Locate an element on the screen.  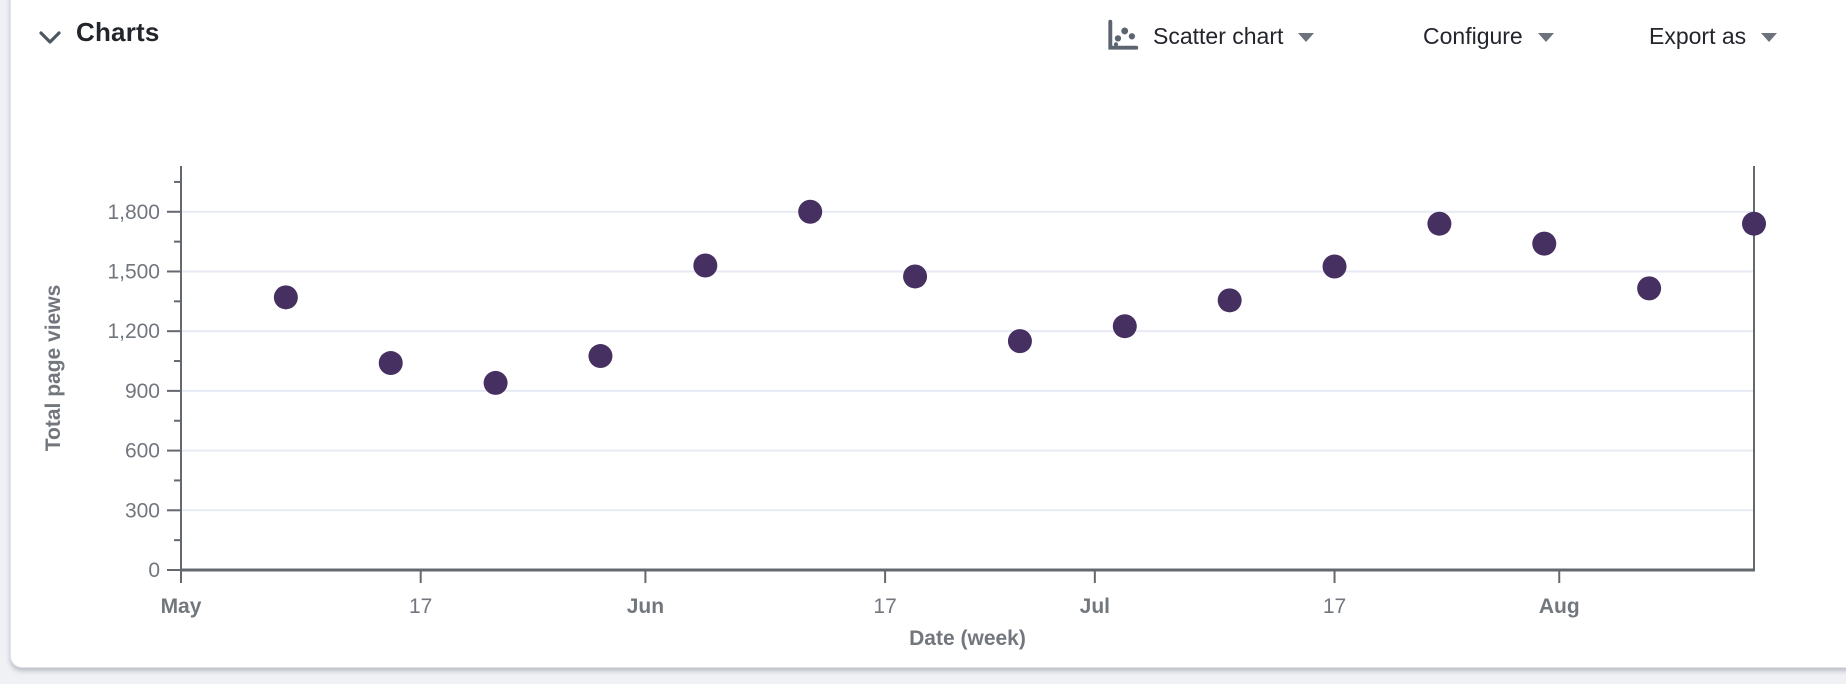
widget-title: Charts is located at coordinates (118, 32).